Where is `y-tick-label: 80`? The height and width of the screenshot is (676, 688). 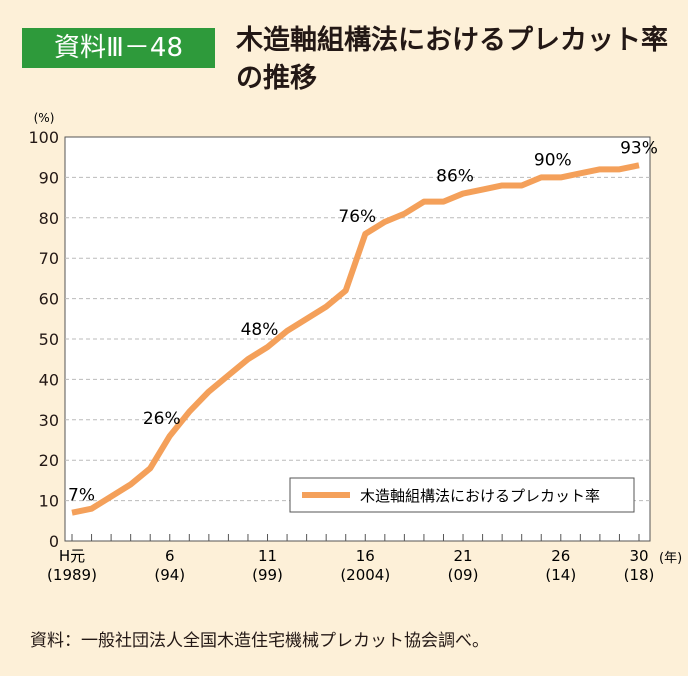 y-tick-label: 80 is located at coordinates (49, 218).